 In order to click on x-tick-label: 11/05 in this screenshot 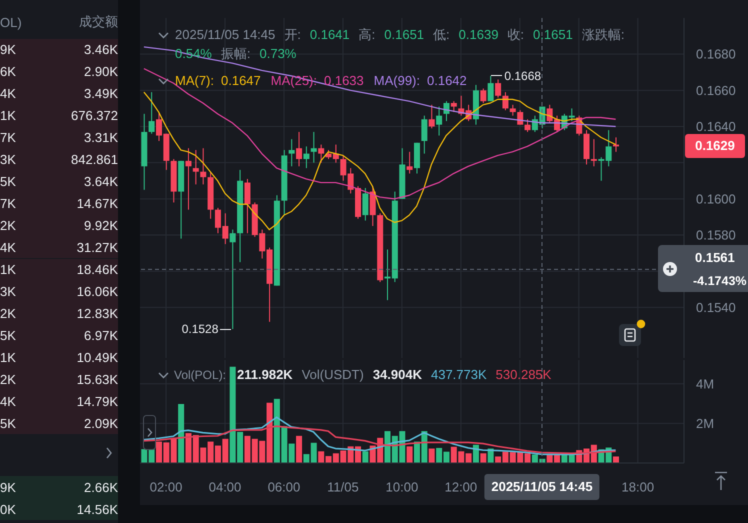, I will do `click(343, 487)`.